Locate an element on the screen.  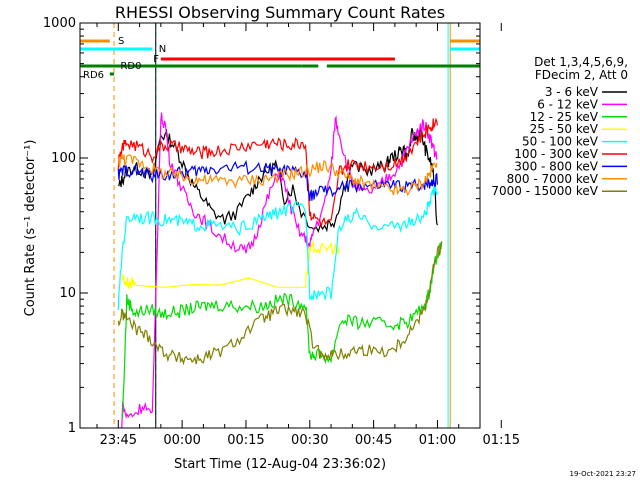
y-tick-label: 1000 is located at coordinates (59, 23).